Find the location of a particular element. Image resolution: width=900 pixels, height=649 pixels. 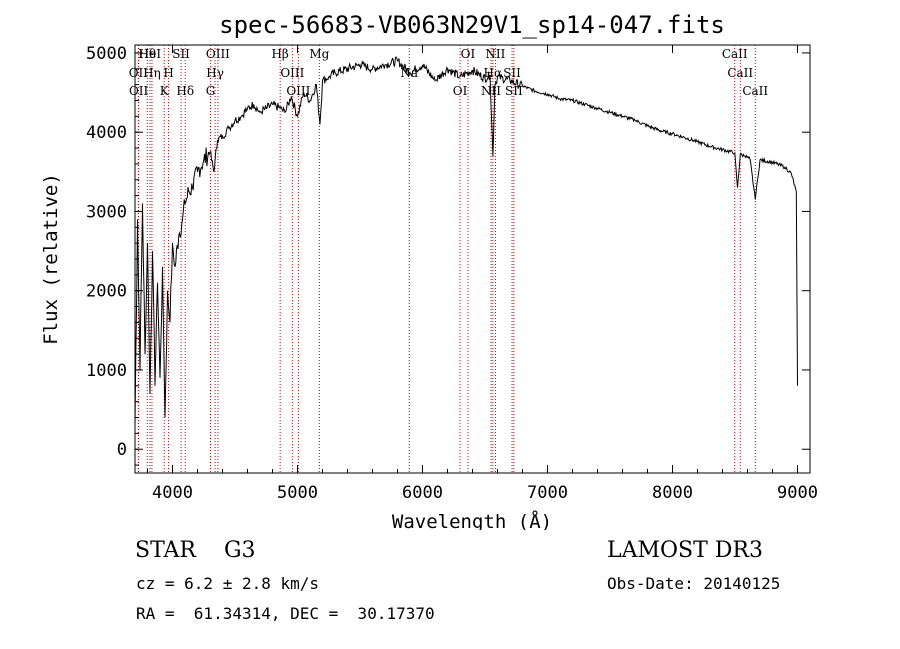

line-label: G is located at coordinates (211, 91).